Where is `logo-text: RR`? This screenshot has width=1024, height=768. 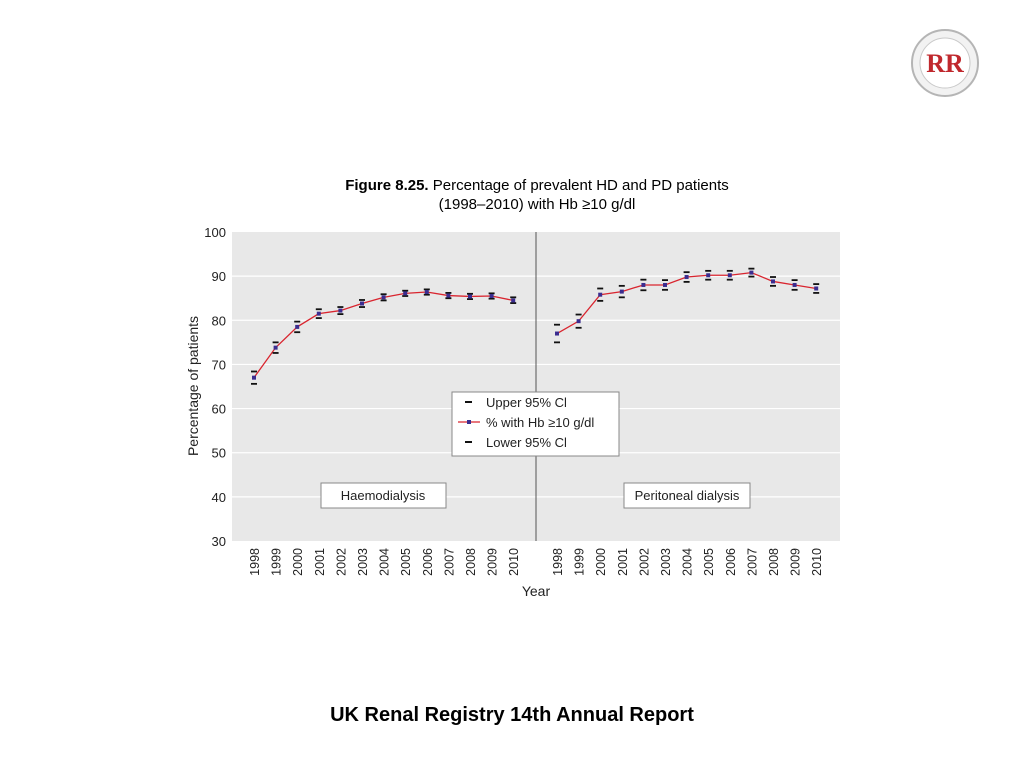
logo-text: RR is located at coordinates (945, 63).